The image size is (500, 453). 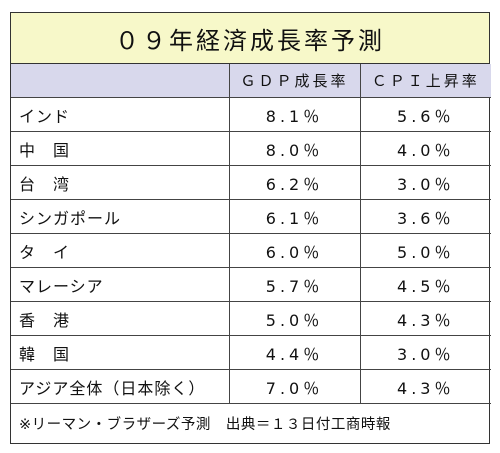 I want to click on gdp-value: 6.2％, so click(x=294, y=182).